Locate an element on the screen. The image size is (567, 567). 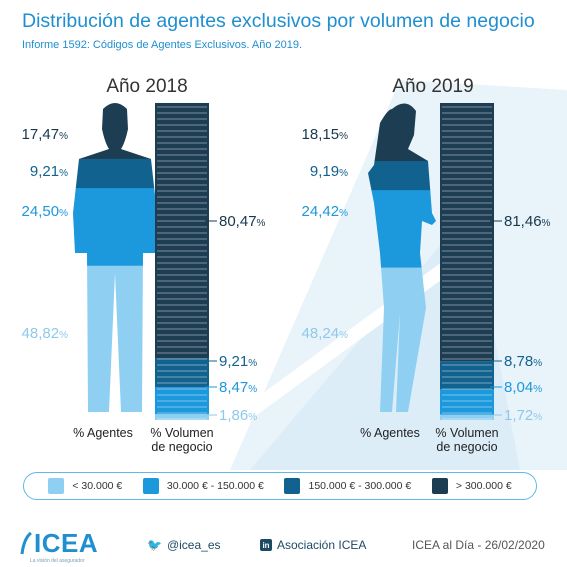
legend-item-gt-300k: > 300.000 € is located at coordinates (471, 486).